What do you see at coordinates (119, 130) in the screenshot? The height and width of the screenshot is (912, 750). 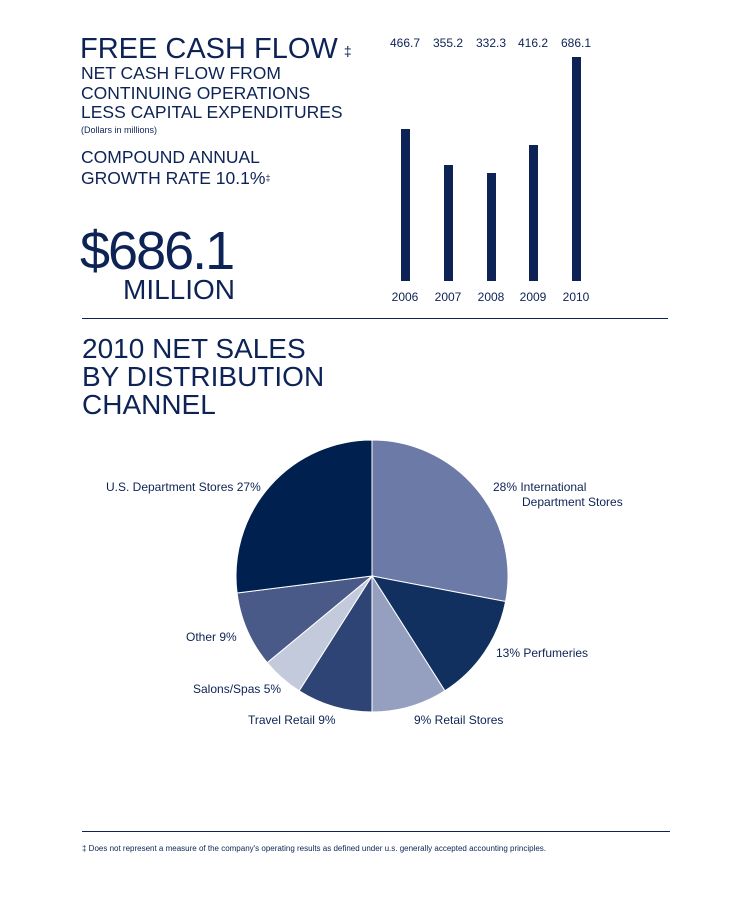 I see `units-note: (Dollars in millions)` at bounding box center [119, 130].